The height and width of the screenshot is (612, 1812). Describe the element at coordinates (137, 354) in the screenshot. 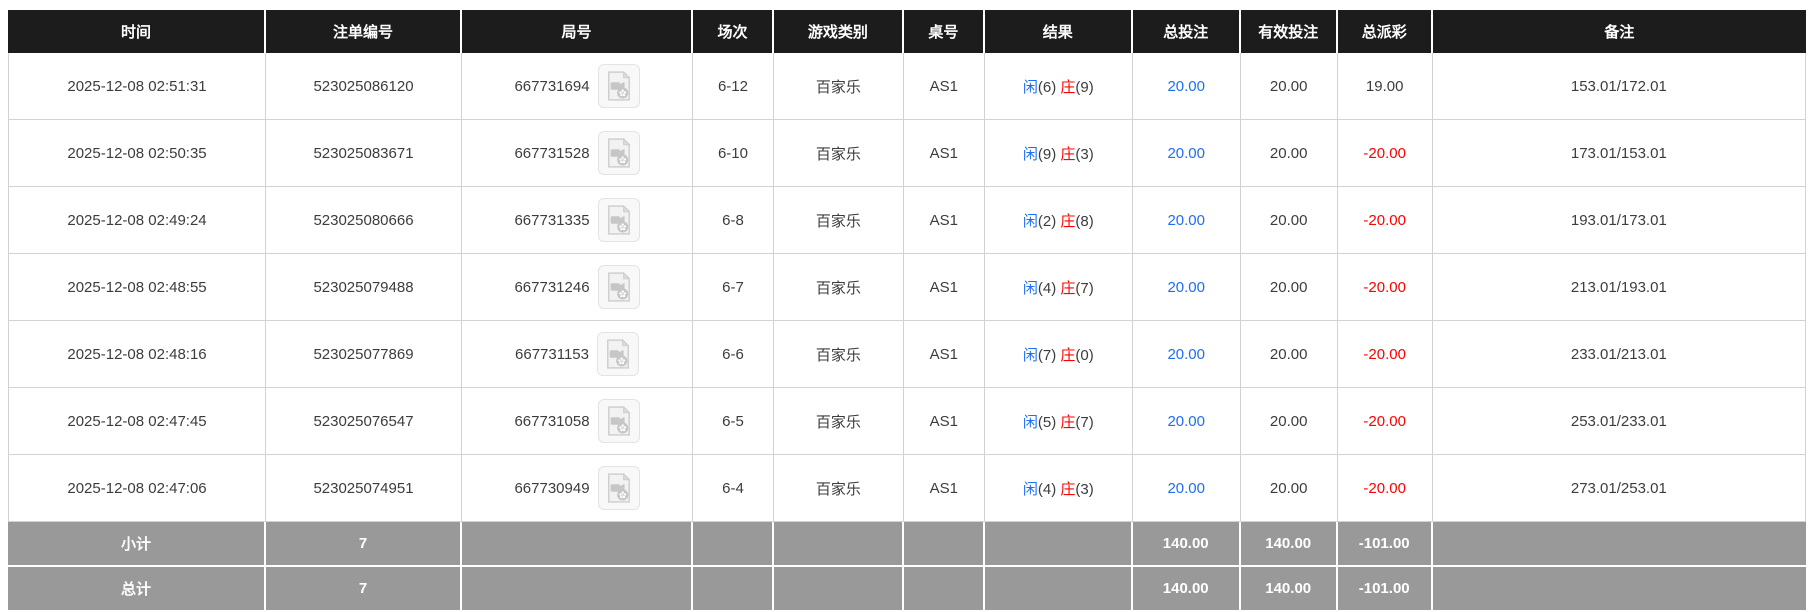

I see `time-cell: 2025-12-08 02:48:16` at that location.